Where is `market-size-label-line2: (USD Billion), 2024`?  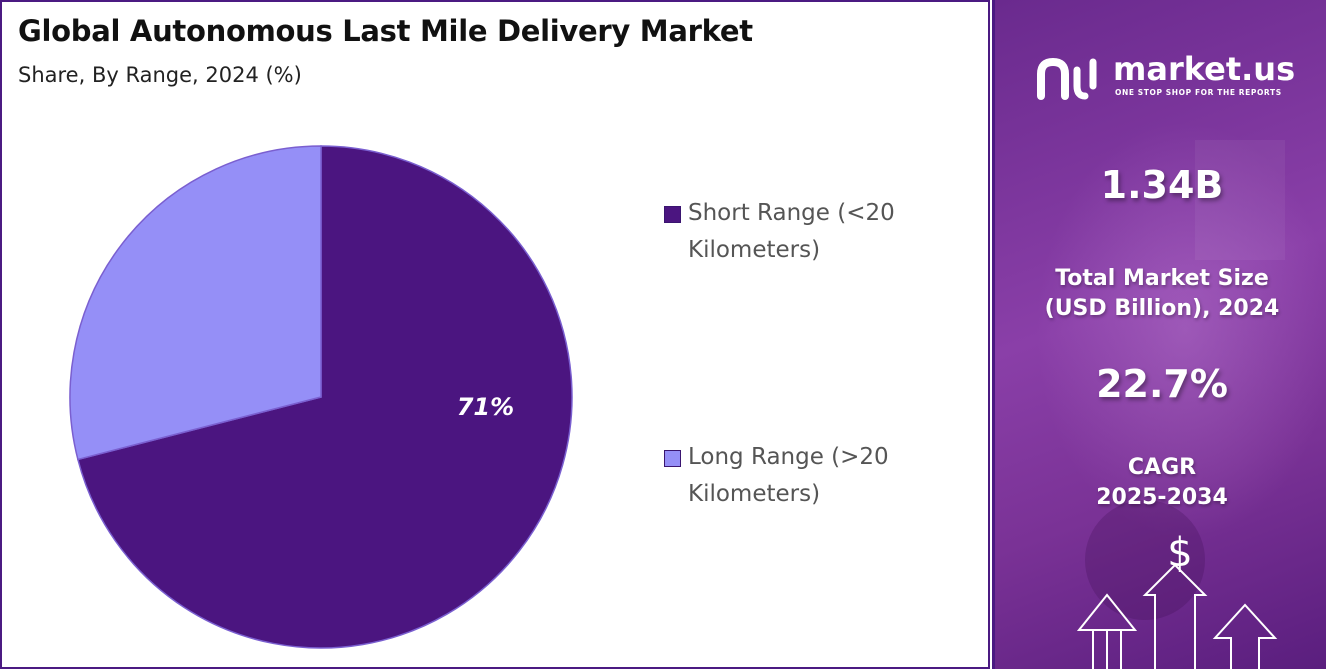 market-size-label-line2: (USD Billion), 2024 is located at coordinates (1162, 308).